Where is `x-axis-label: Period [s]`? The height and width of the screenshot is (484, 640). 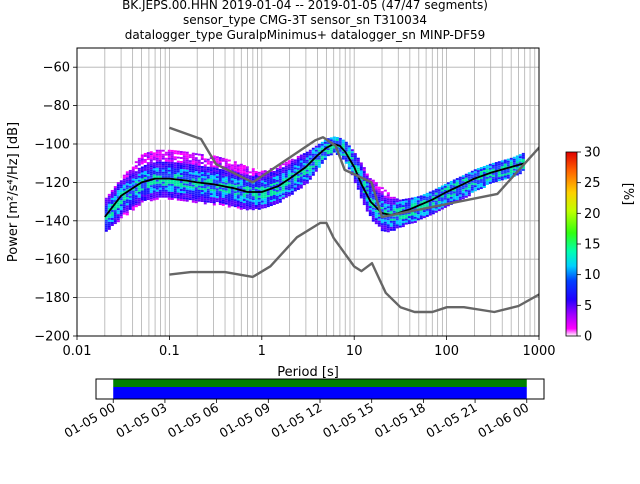 x-axis-label: Period [s] is located at coordinates (308, 372).